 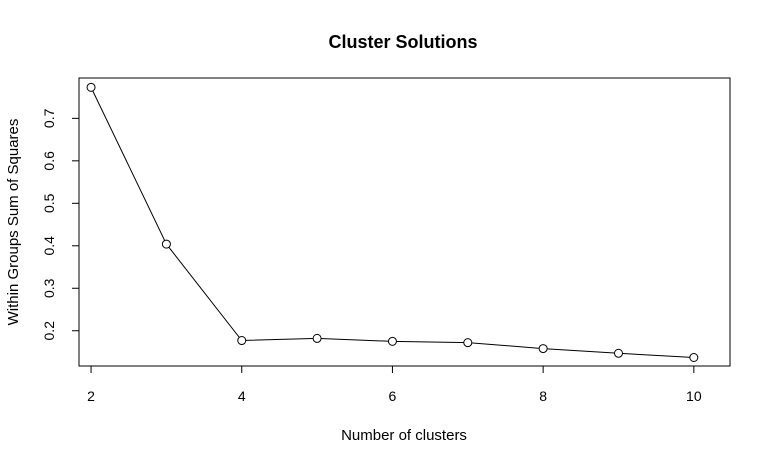 What do you see at coordinates (49, 161) in the screenshot?
I see `y-tick-label: 0.6` at bounding box center [49, 161].